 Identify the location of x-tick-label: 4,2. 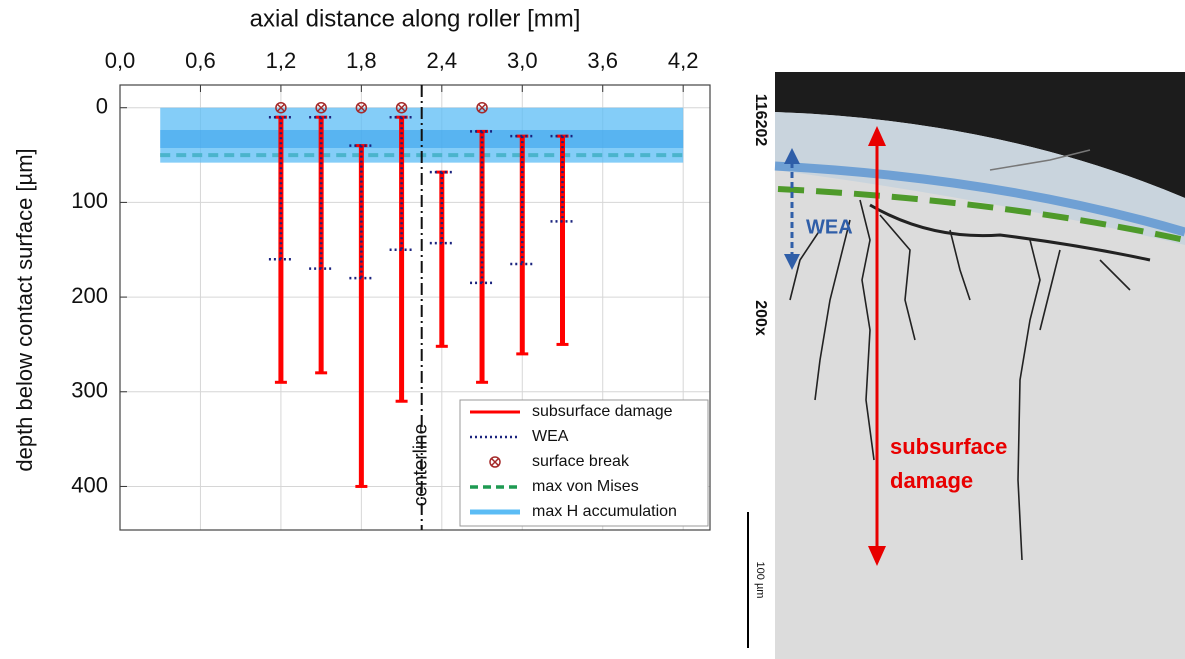
(683, 60).